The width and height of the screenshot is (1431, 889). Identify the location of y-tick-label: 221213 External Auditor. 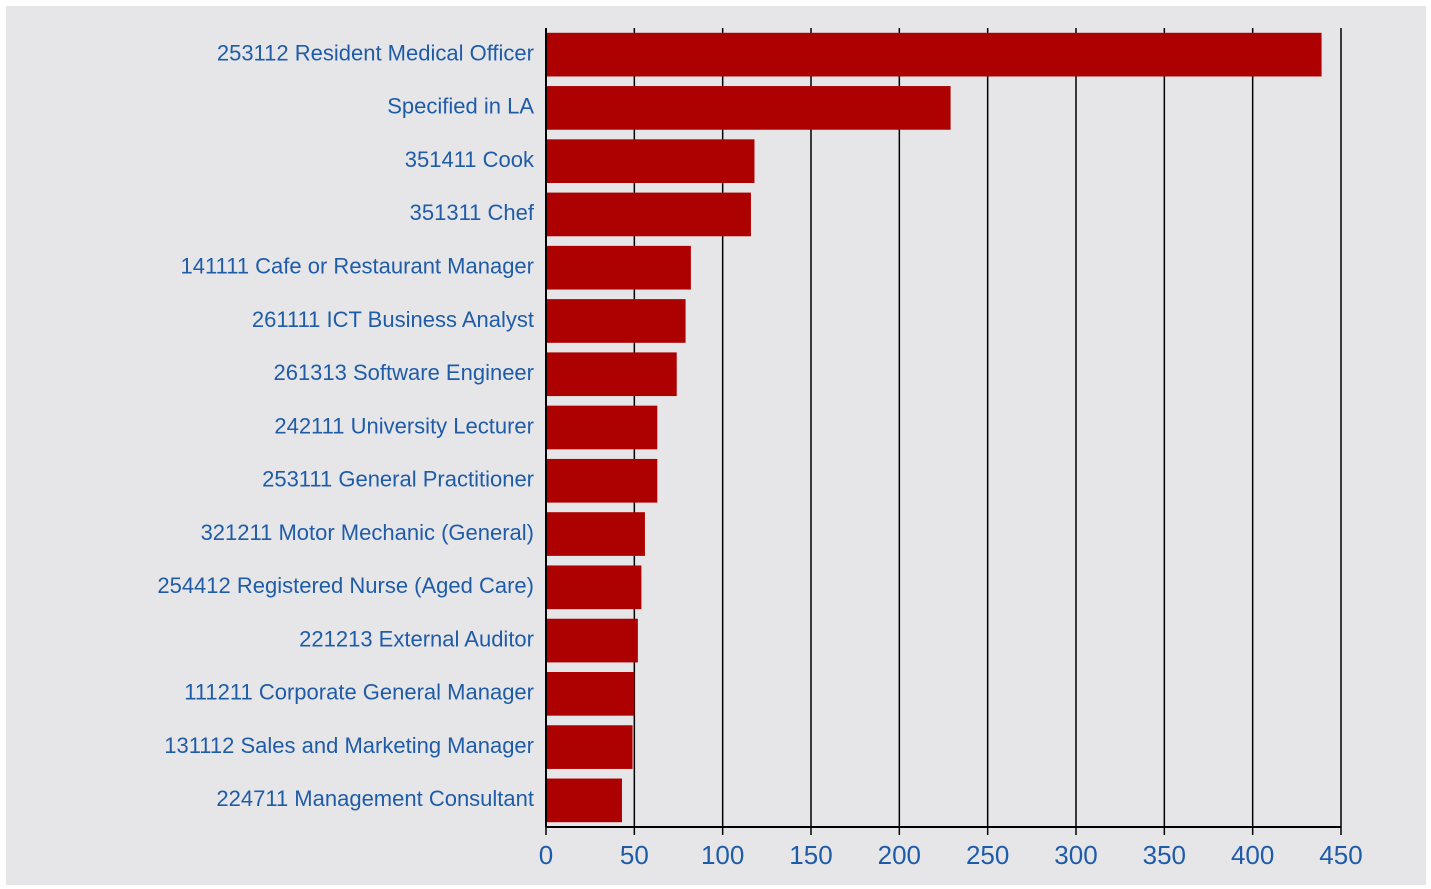
(416, 638).